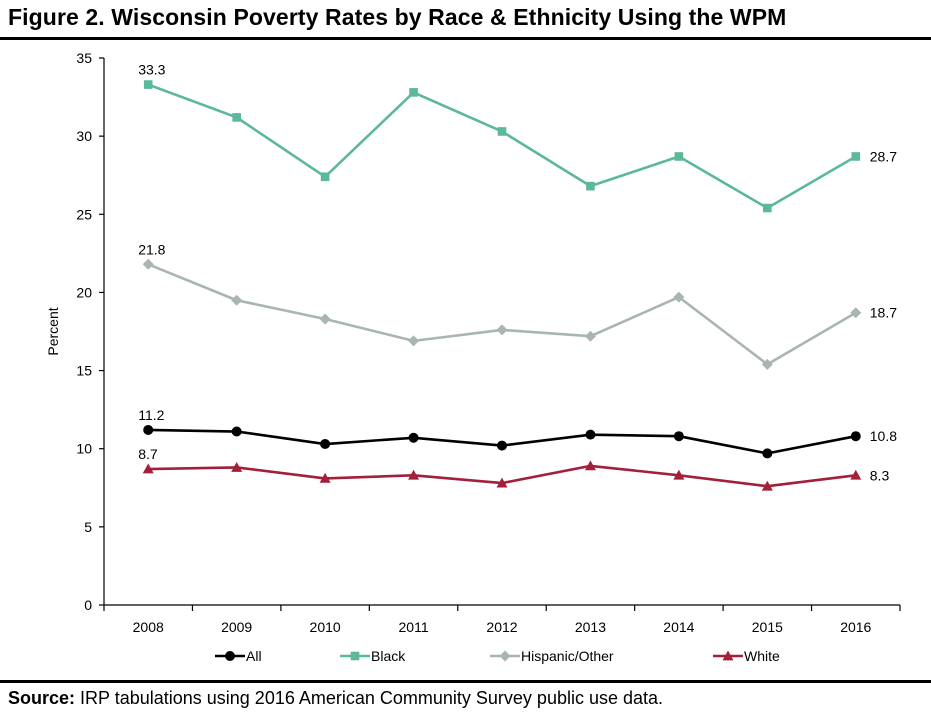  What do you see at coordinates (567, 656) in the screenshot?
I see `legend-label-hispanic-other: Hispanic/Other` at bounding box center [567, 656].